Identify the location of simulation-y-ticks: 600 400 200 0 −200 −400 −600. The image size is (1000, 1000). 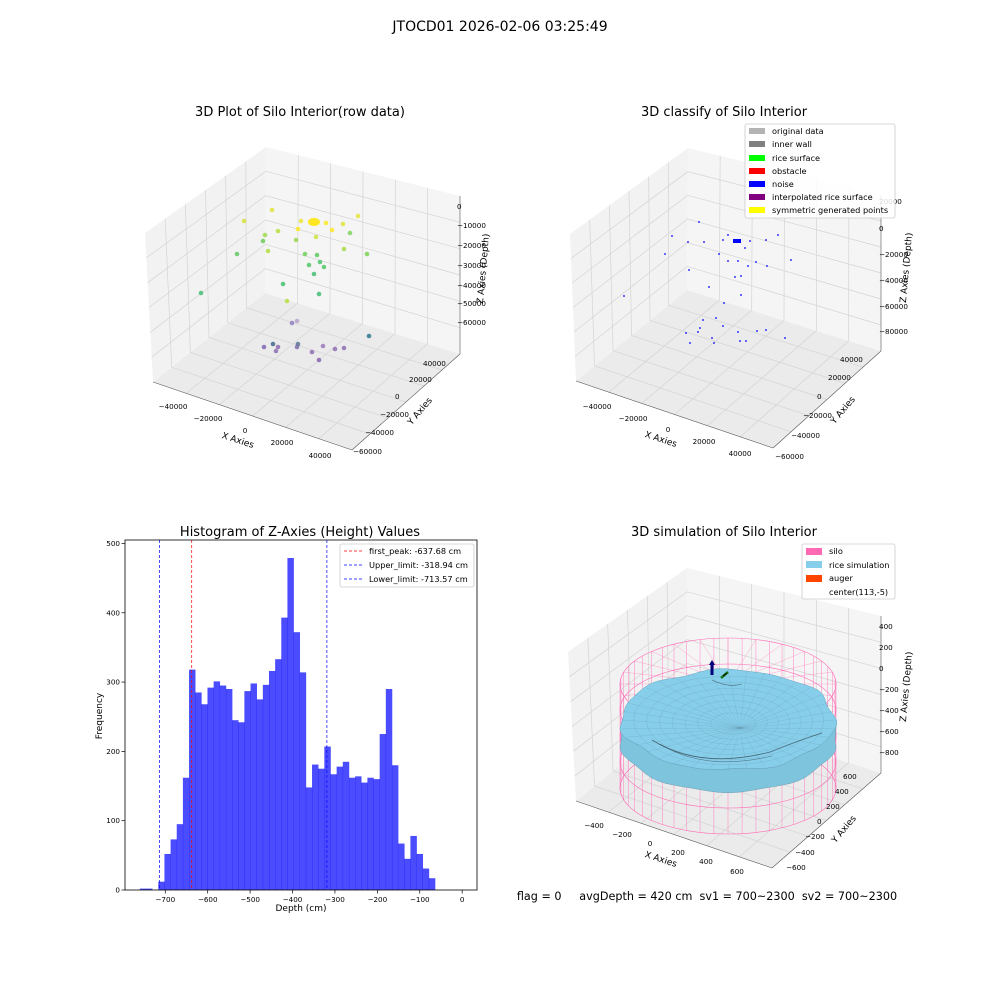
(821, 822).